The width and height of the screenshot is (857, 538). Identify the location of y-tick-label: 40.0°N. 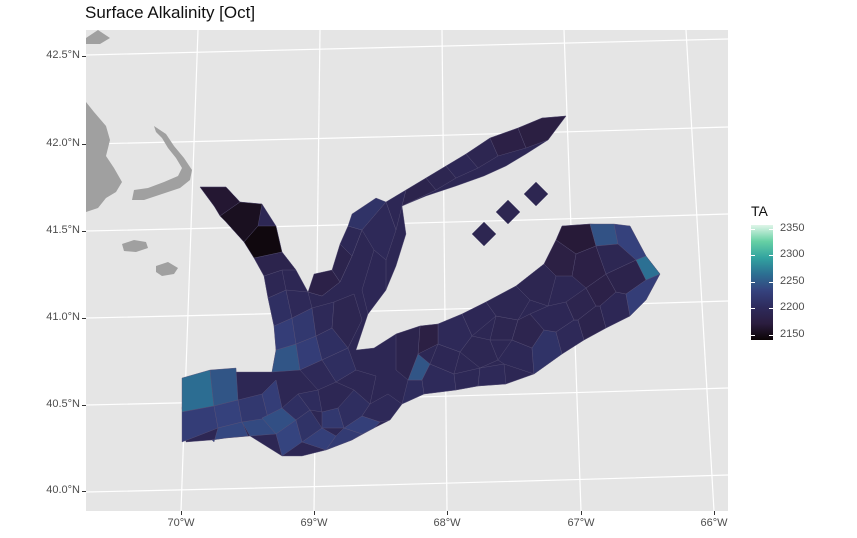
(63, 490).